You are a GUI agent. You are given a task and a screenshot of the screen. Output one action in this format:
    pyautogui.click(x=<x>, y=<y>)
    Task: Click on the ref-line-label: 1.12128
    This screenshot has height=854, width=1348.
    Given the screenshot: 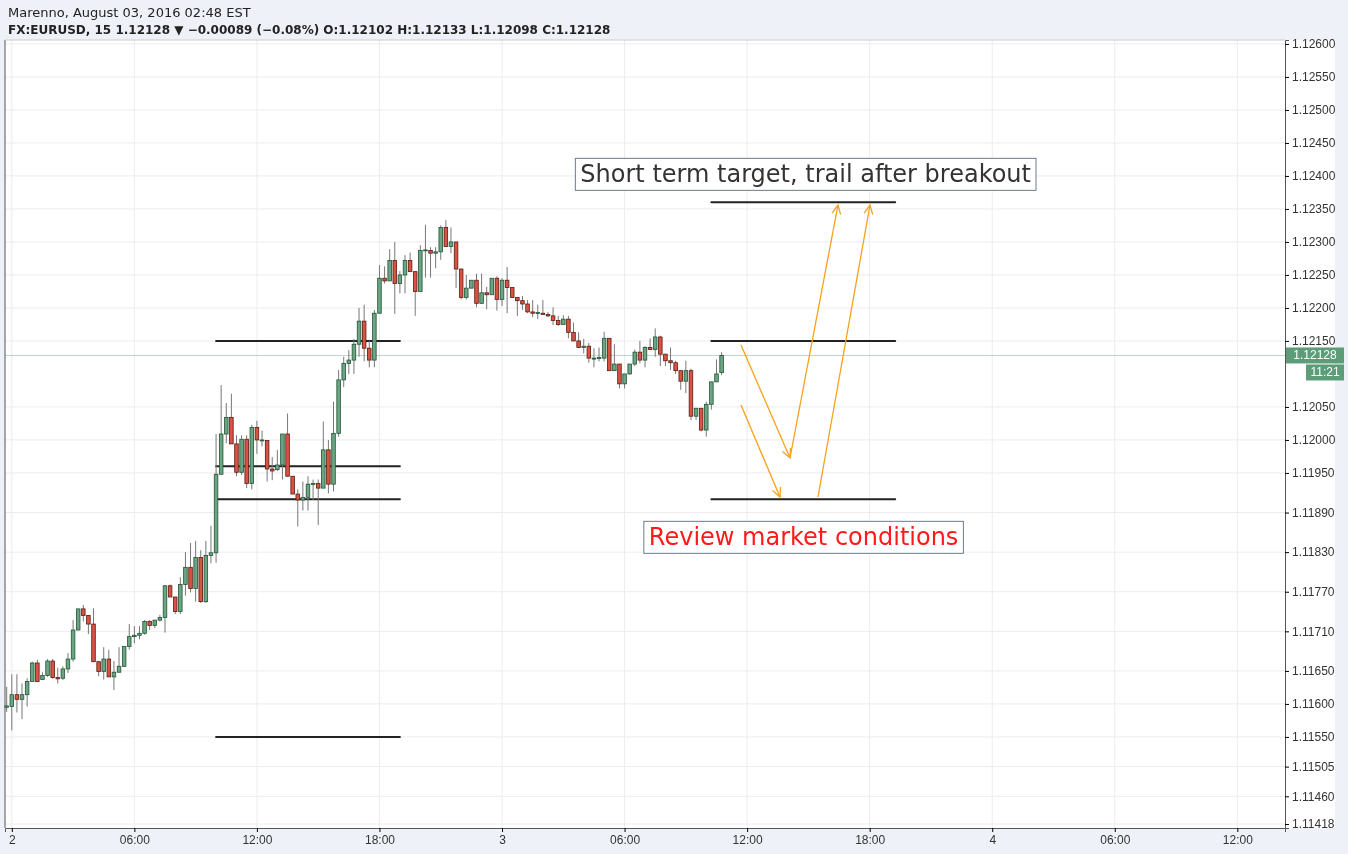 What is the action you would take?
    pyautogui.click(x=1315, y=355)
    